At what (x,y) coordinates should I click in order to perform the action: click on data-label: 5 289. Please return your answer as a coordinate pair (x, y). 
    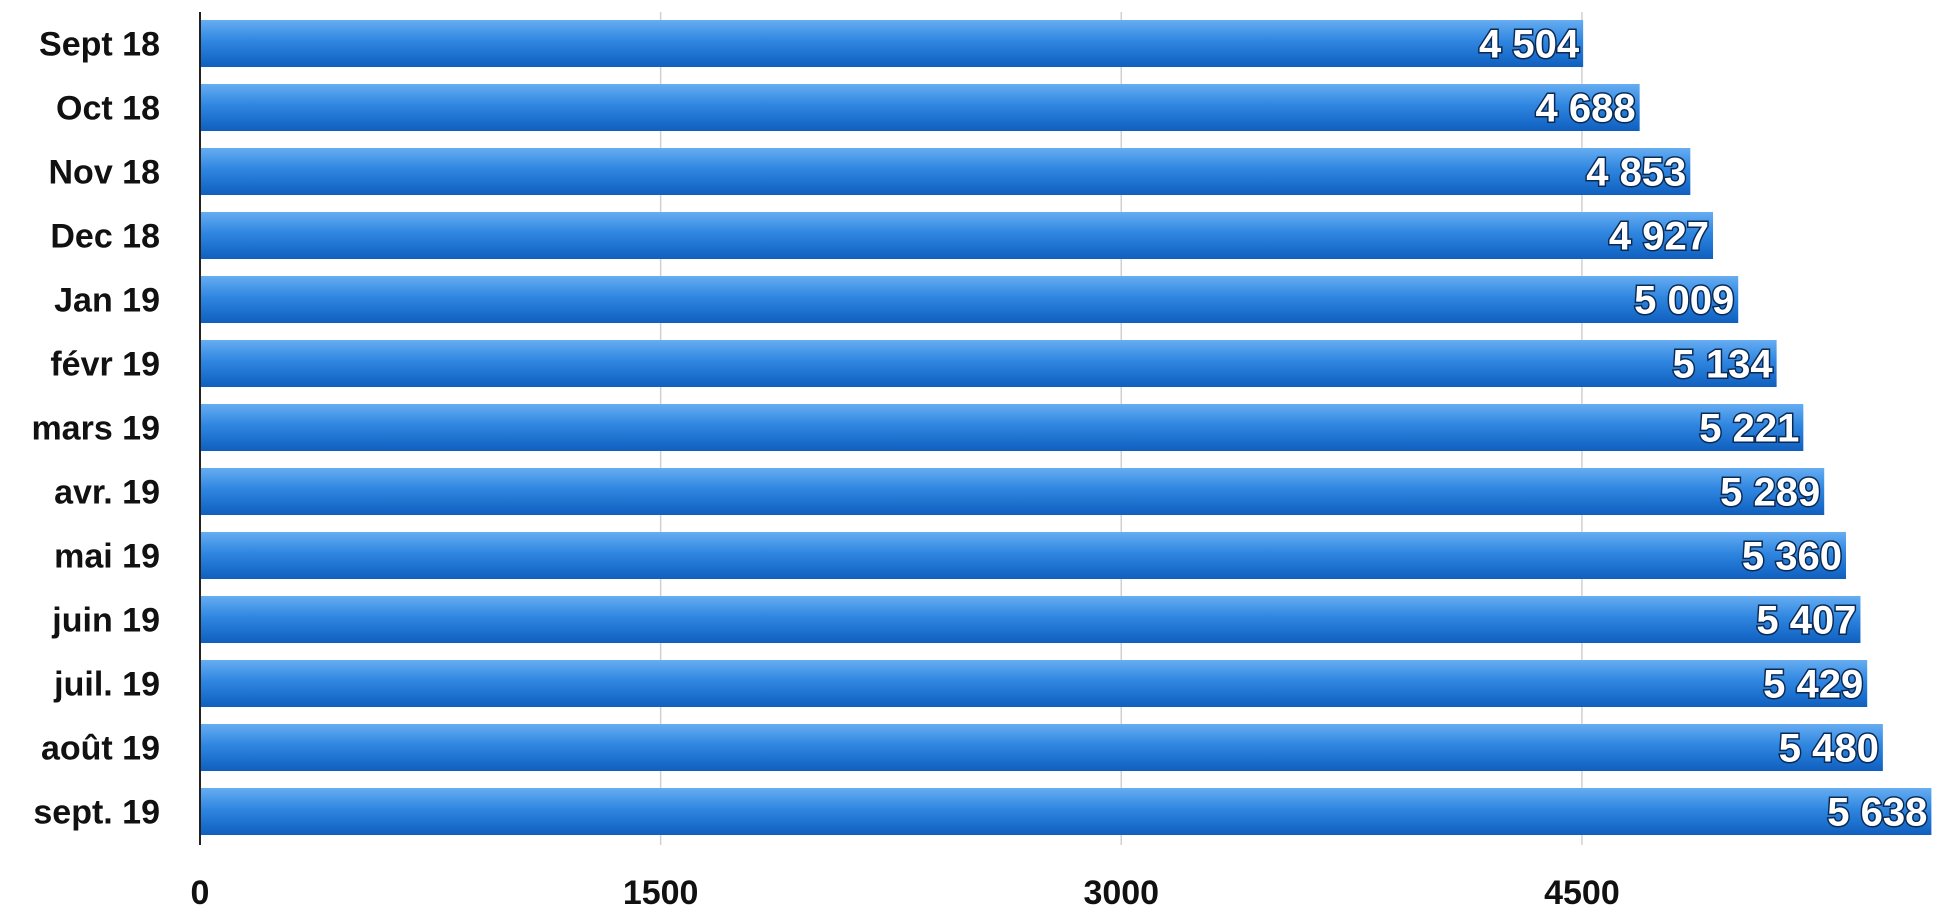
    Looking at the image, I should click on (1770, 493).